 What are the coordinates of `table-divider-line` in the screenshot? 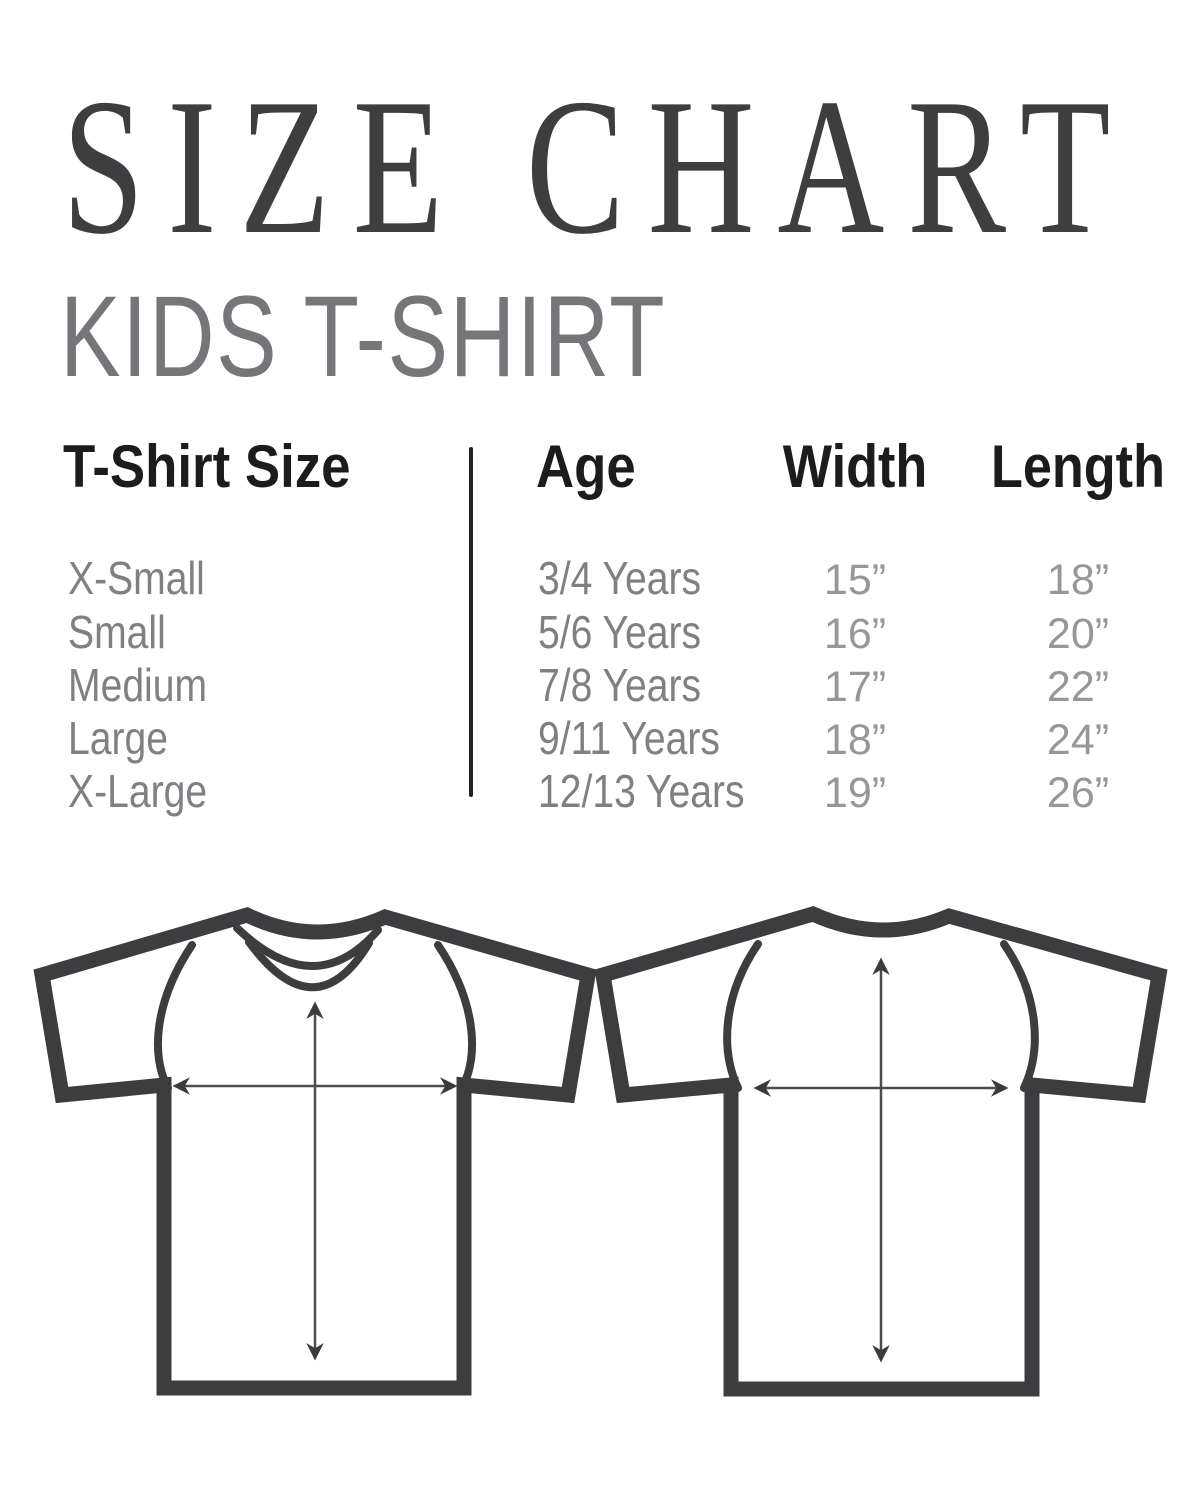 It's located at (471, 622).